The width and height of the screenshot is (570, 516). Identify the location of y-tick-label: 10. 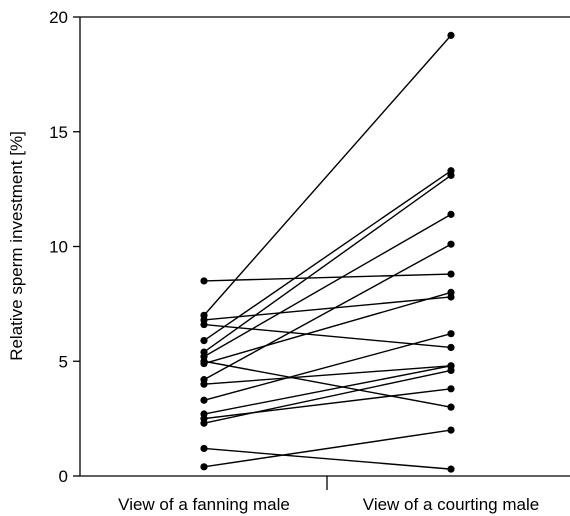
(58, 247).